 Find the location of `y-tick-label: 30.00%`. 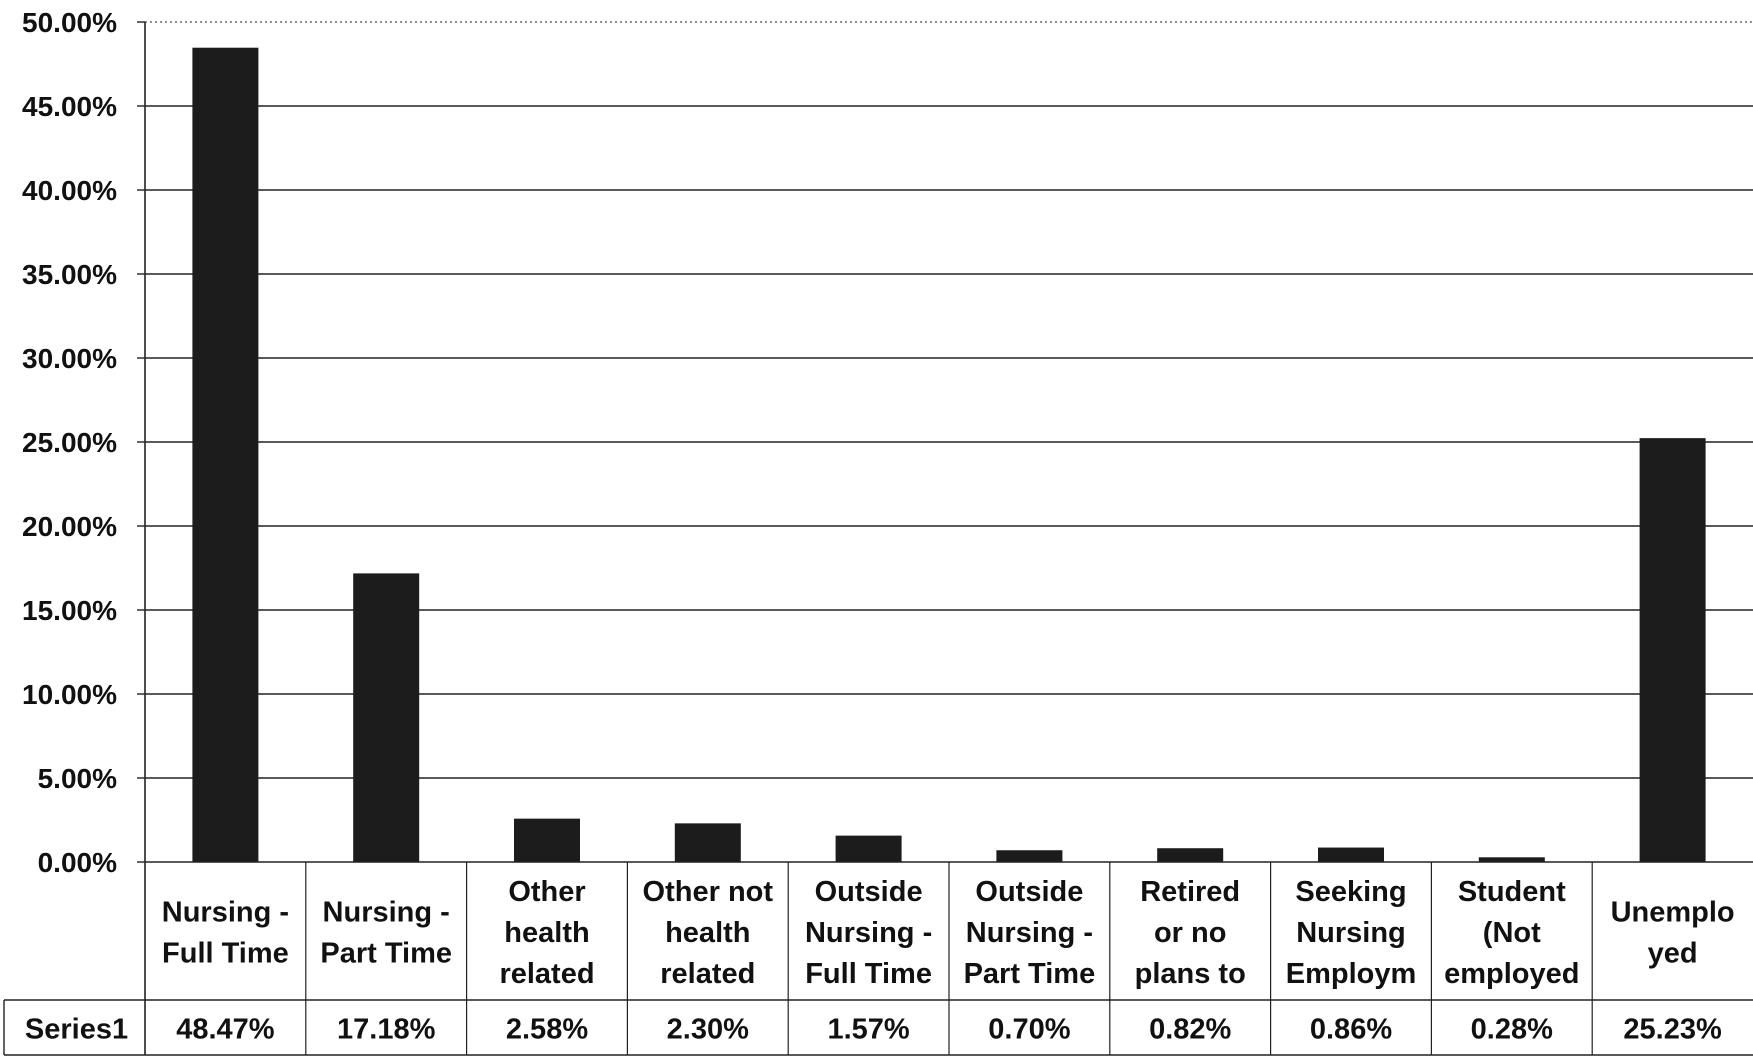

y-tick-label: 30.00% is located at coordinates (69, 358).